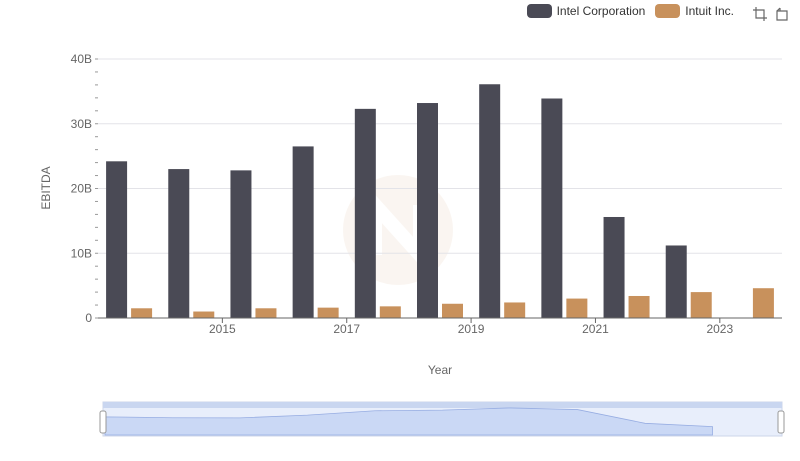  What do you see at coordinates (719, 329) in the screenshot?
I see `x-tick-label: 2023` at bounding box center [719, 329].